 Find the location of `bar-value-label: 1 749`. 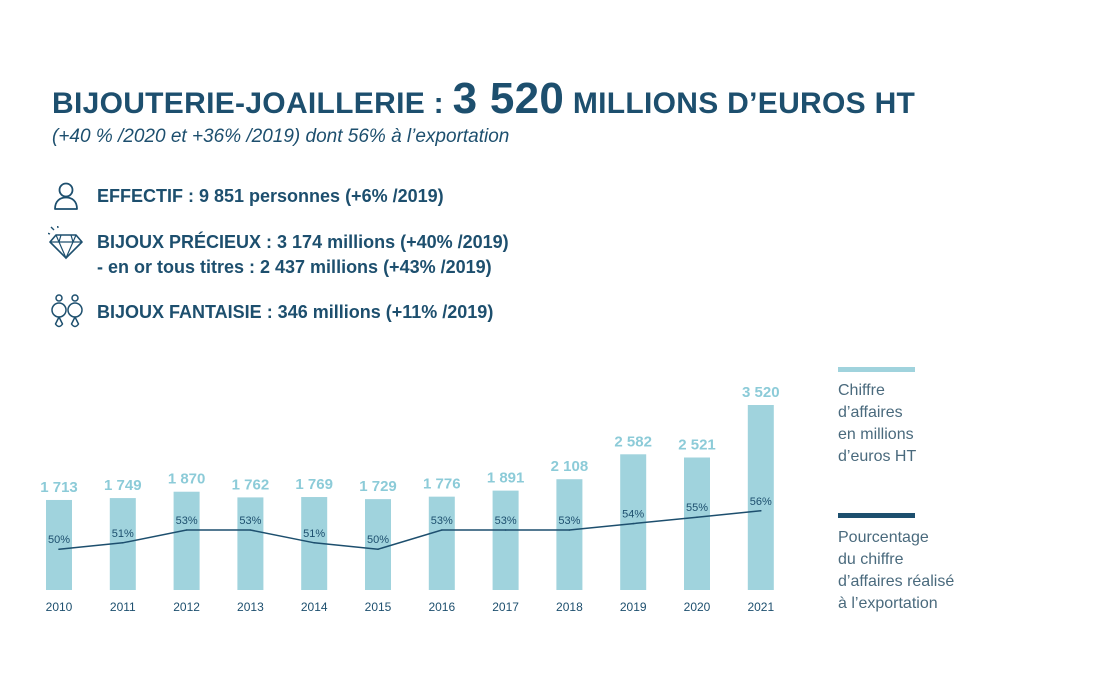

bar-value-label: 1 749 is located at coordinates (123, 485).